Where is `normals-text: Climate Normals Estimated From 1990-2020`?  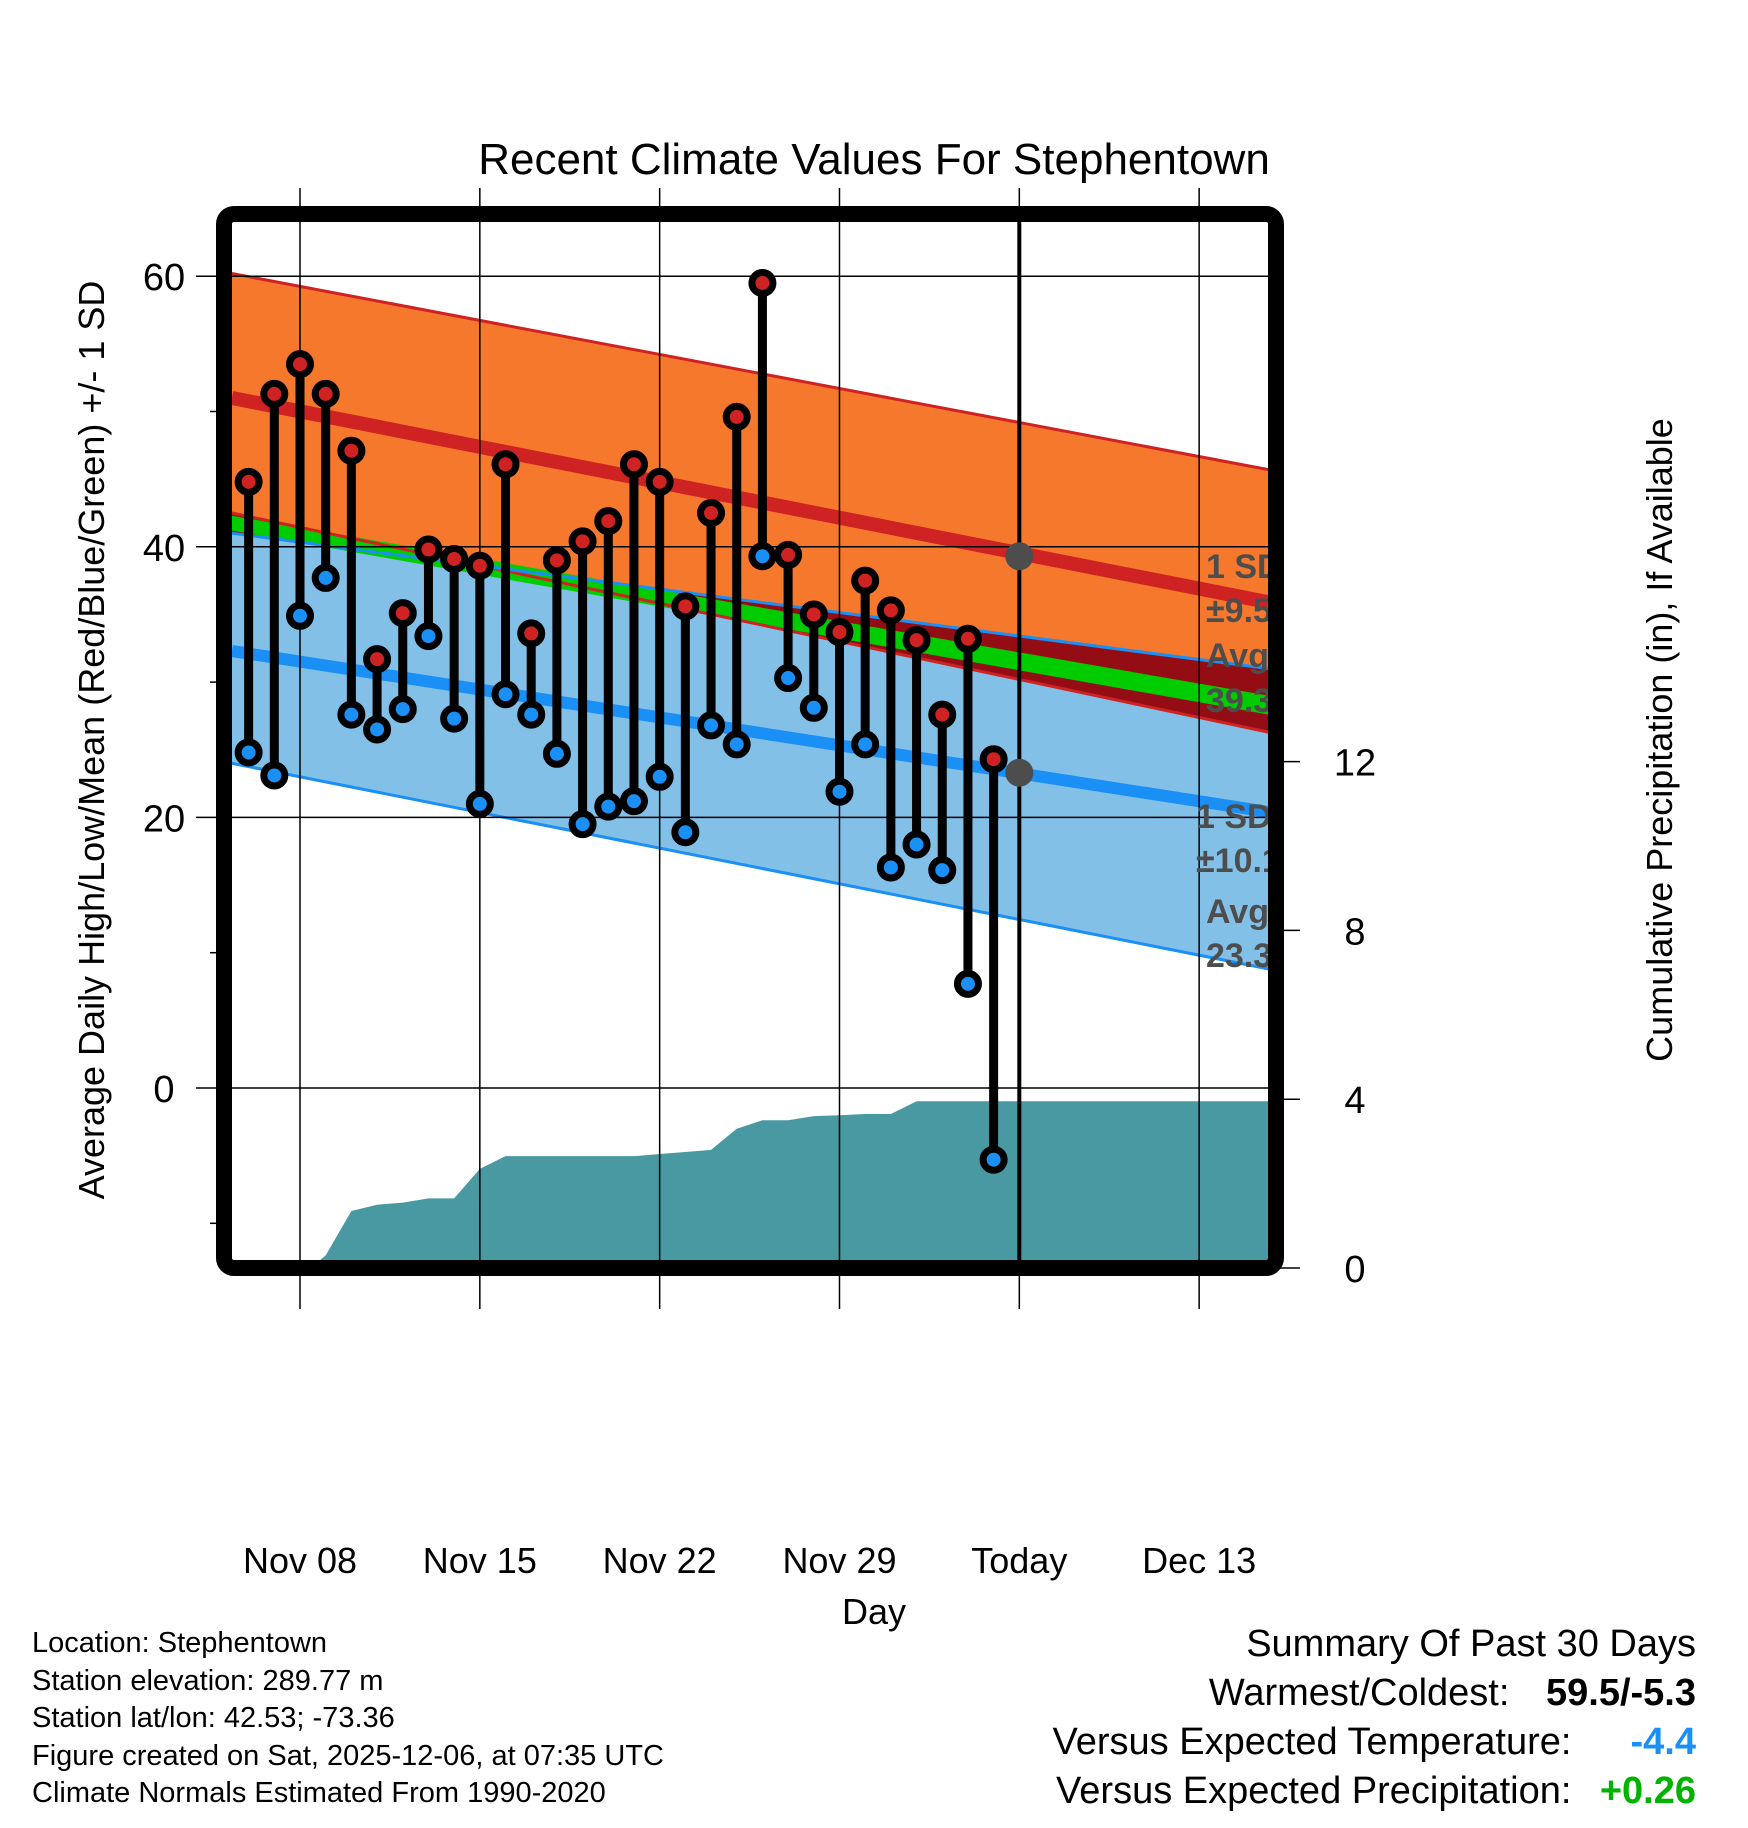 normals-text: Climate Normals Estimated From 1990-2020 is located at coordinates (319, 1793).